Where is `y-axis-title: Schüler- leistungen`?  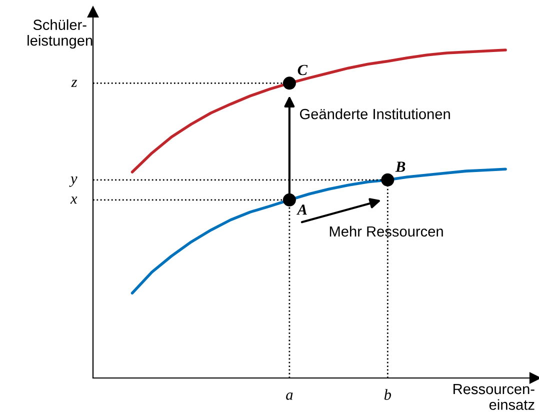 y-axis-title: Schüler- leistungen is located at coordinates (60, 34).